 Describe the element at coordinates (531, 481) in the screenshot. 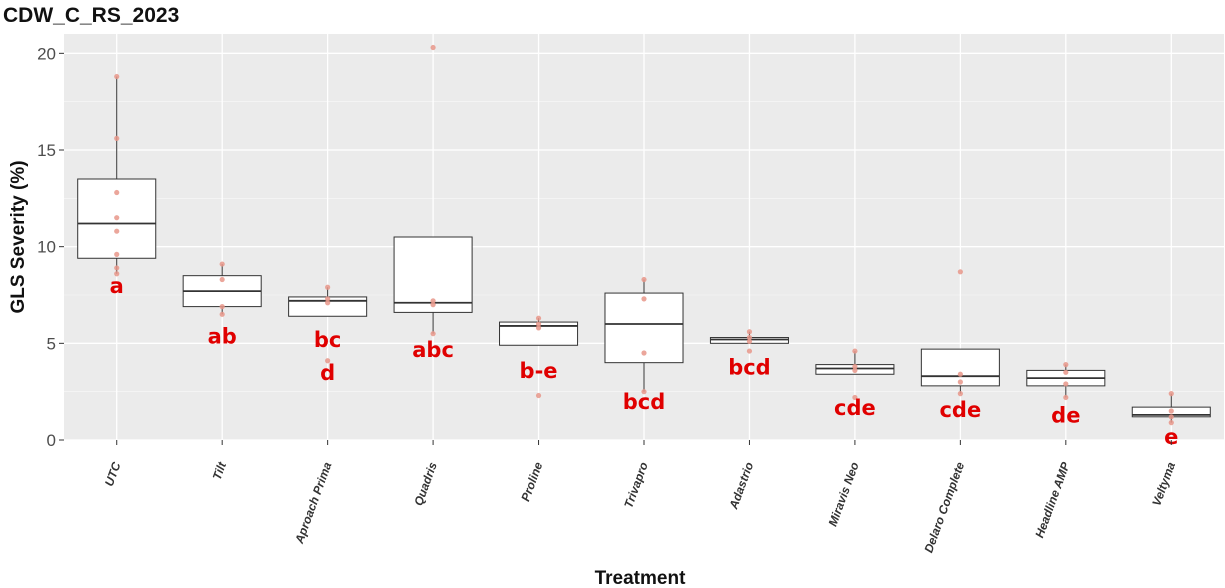

I see `x-tick-label: Proline` at that location.